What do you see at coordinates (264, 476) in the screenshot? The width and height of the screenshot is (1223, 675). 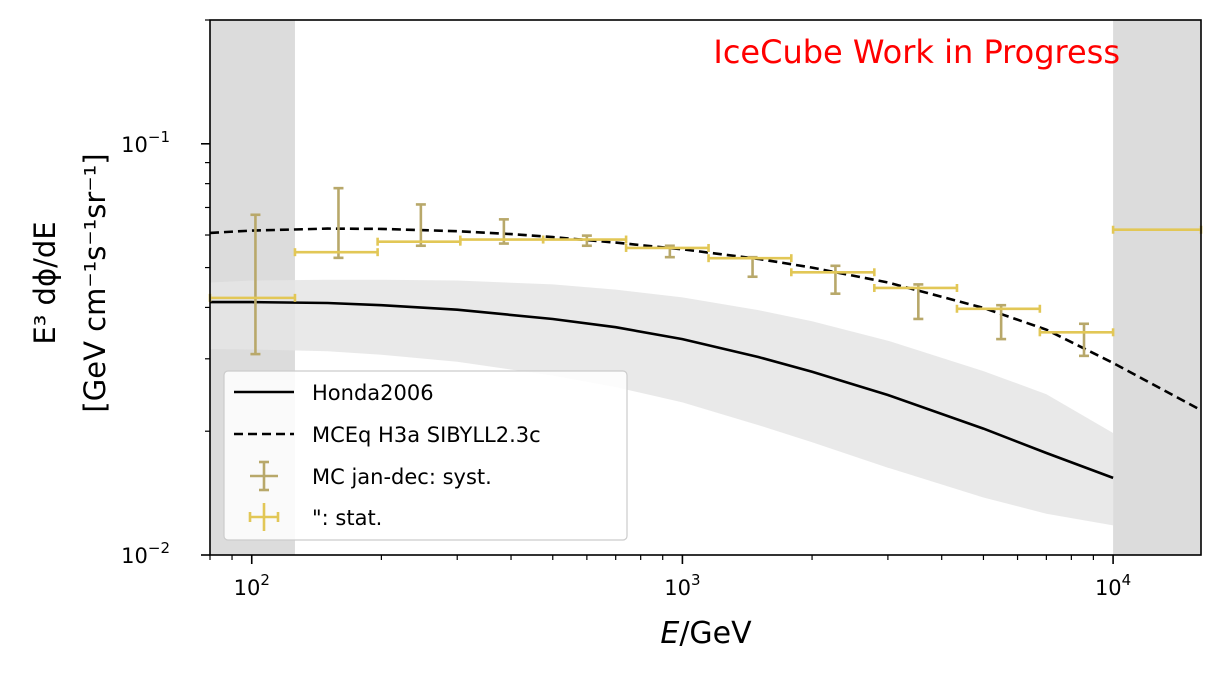 I see `legend-swatch-syst` at bounding box center [264, 476].